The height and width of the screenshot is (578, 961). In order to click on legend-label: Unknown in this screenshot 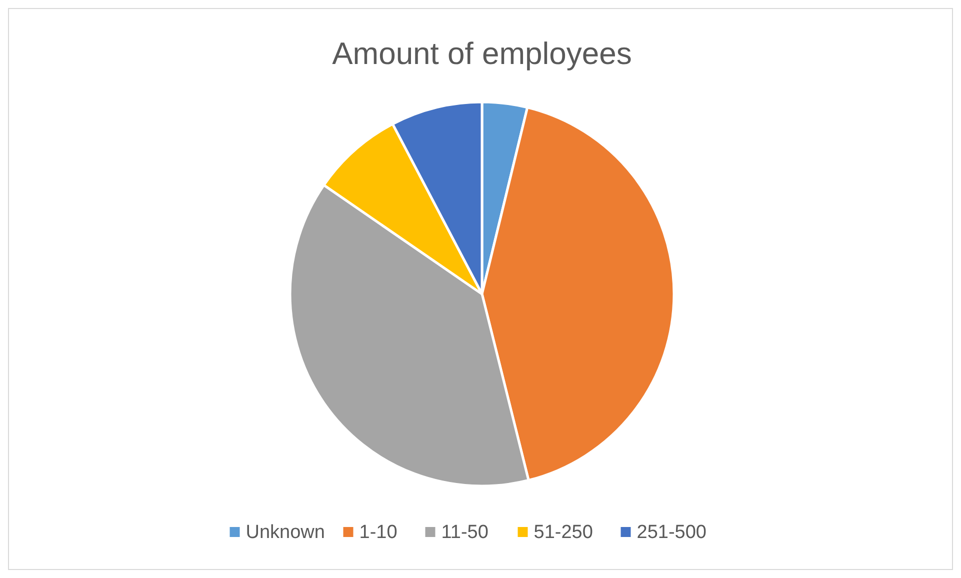, I will do `click(285, 532)`.